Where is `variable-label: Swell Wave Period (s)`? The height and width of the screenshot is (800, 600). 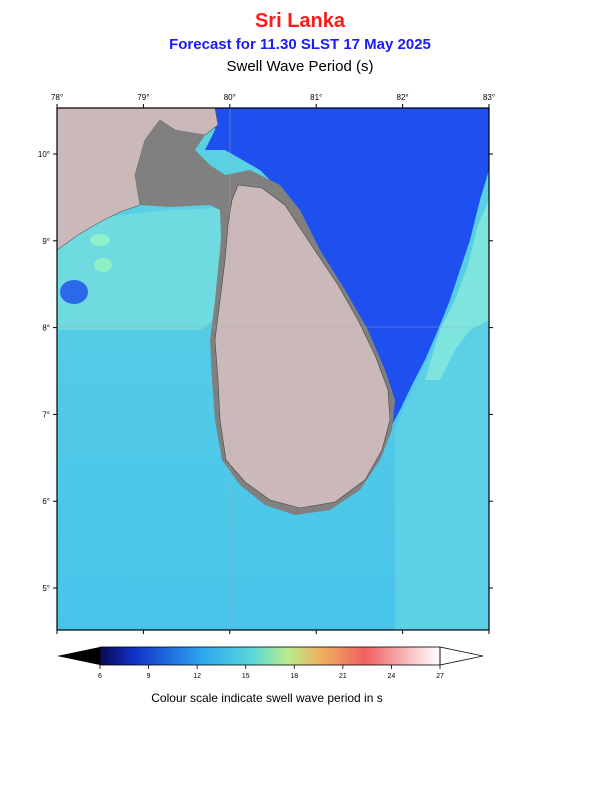 variable-label: Swell Wave Period (s) is located at coordinates (300, 66).